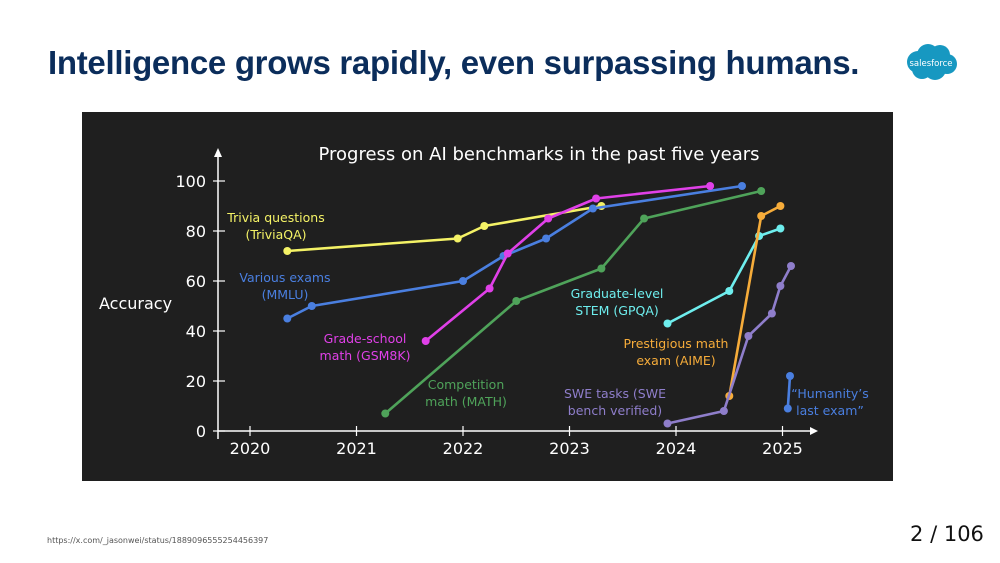  I want to click on y-axis-arrow, so click(218, 152).